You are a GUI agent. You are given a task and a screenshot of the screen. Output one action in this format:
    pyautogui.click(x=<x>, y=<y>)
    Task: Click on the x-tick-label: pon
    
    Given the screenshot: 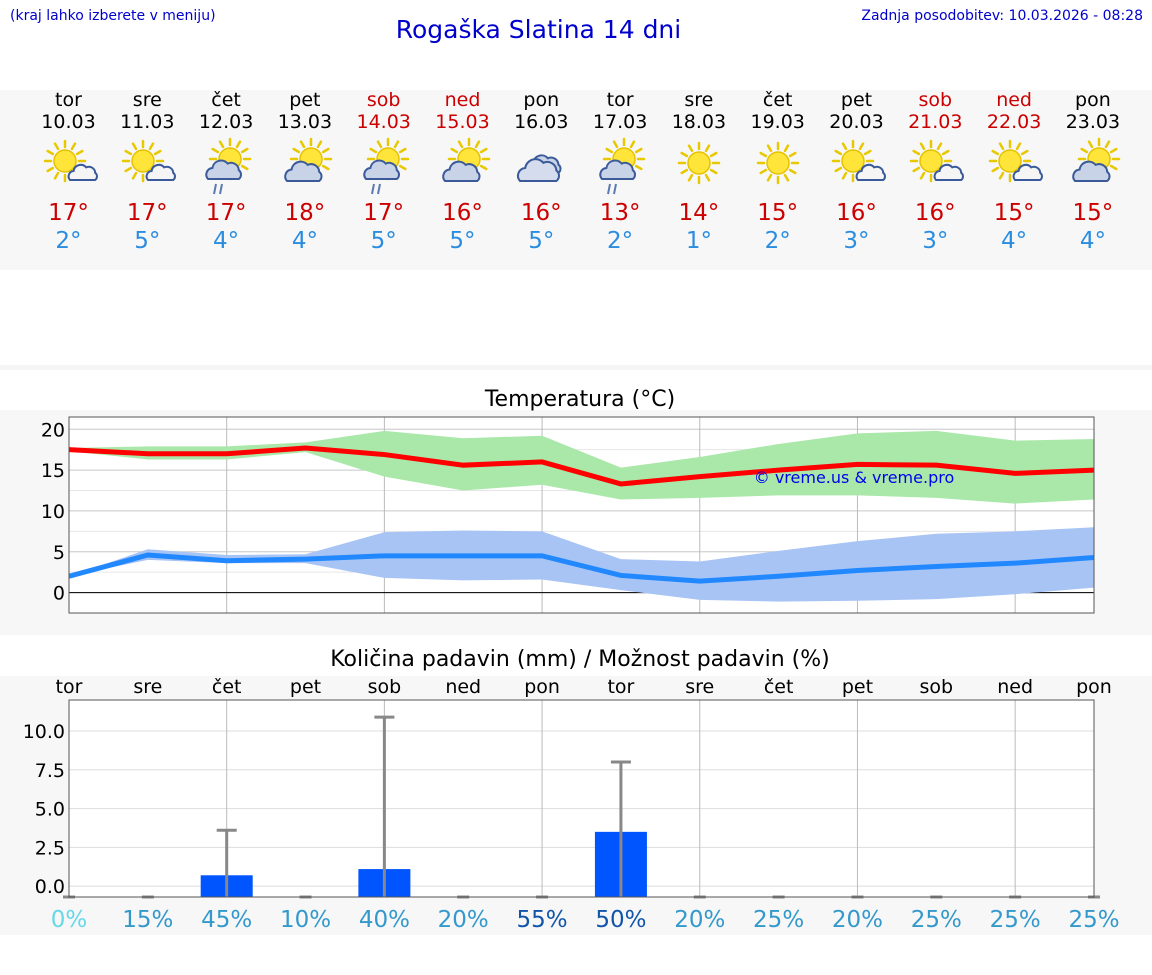 What is the action you would take?
    pyautogui.click(x=542, y=687)
    